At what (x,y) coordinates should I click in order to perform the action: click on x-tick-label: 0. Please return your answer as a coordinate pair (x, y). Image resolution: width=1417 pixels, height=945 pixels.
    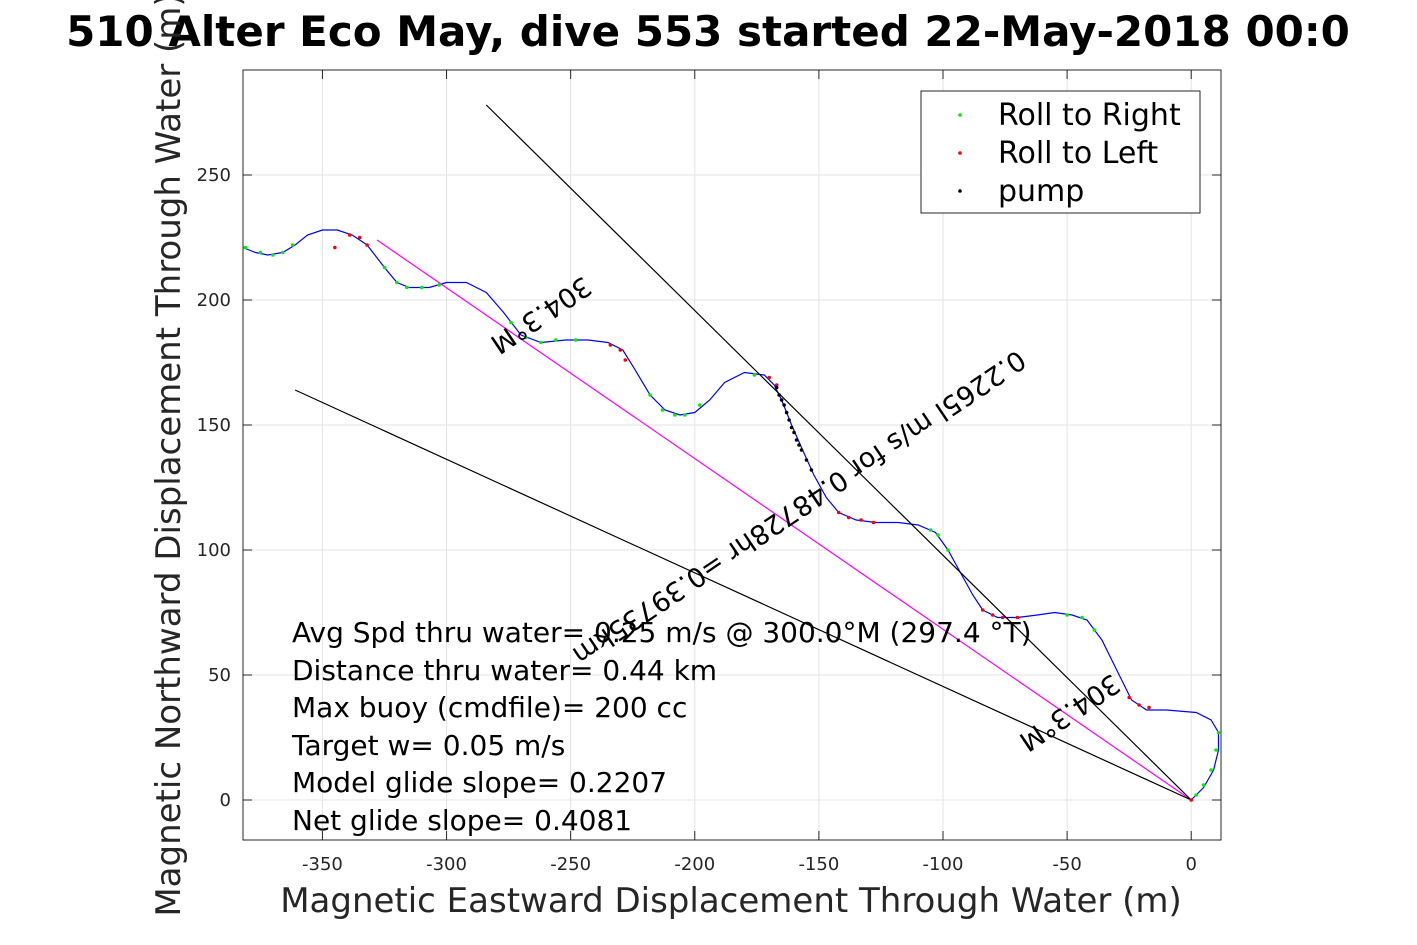
    Looking at the image, I should click on (1190, 864).